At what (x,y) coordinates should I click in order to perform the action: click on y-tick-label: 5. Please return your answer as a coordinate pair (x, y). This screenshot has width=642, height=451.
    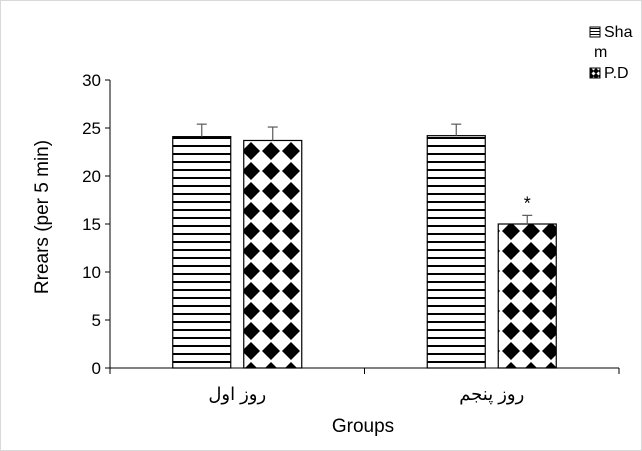
    Looking at the image, I should click on (96, 320).